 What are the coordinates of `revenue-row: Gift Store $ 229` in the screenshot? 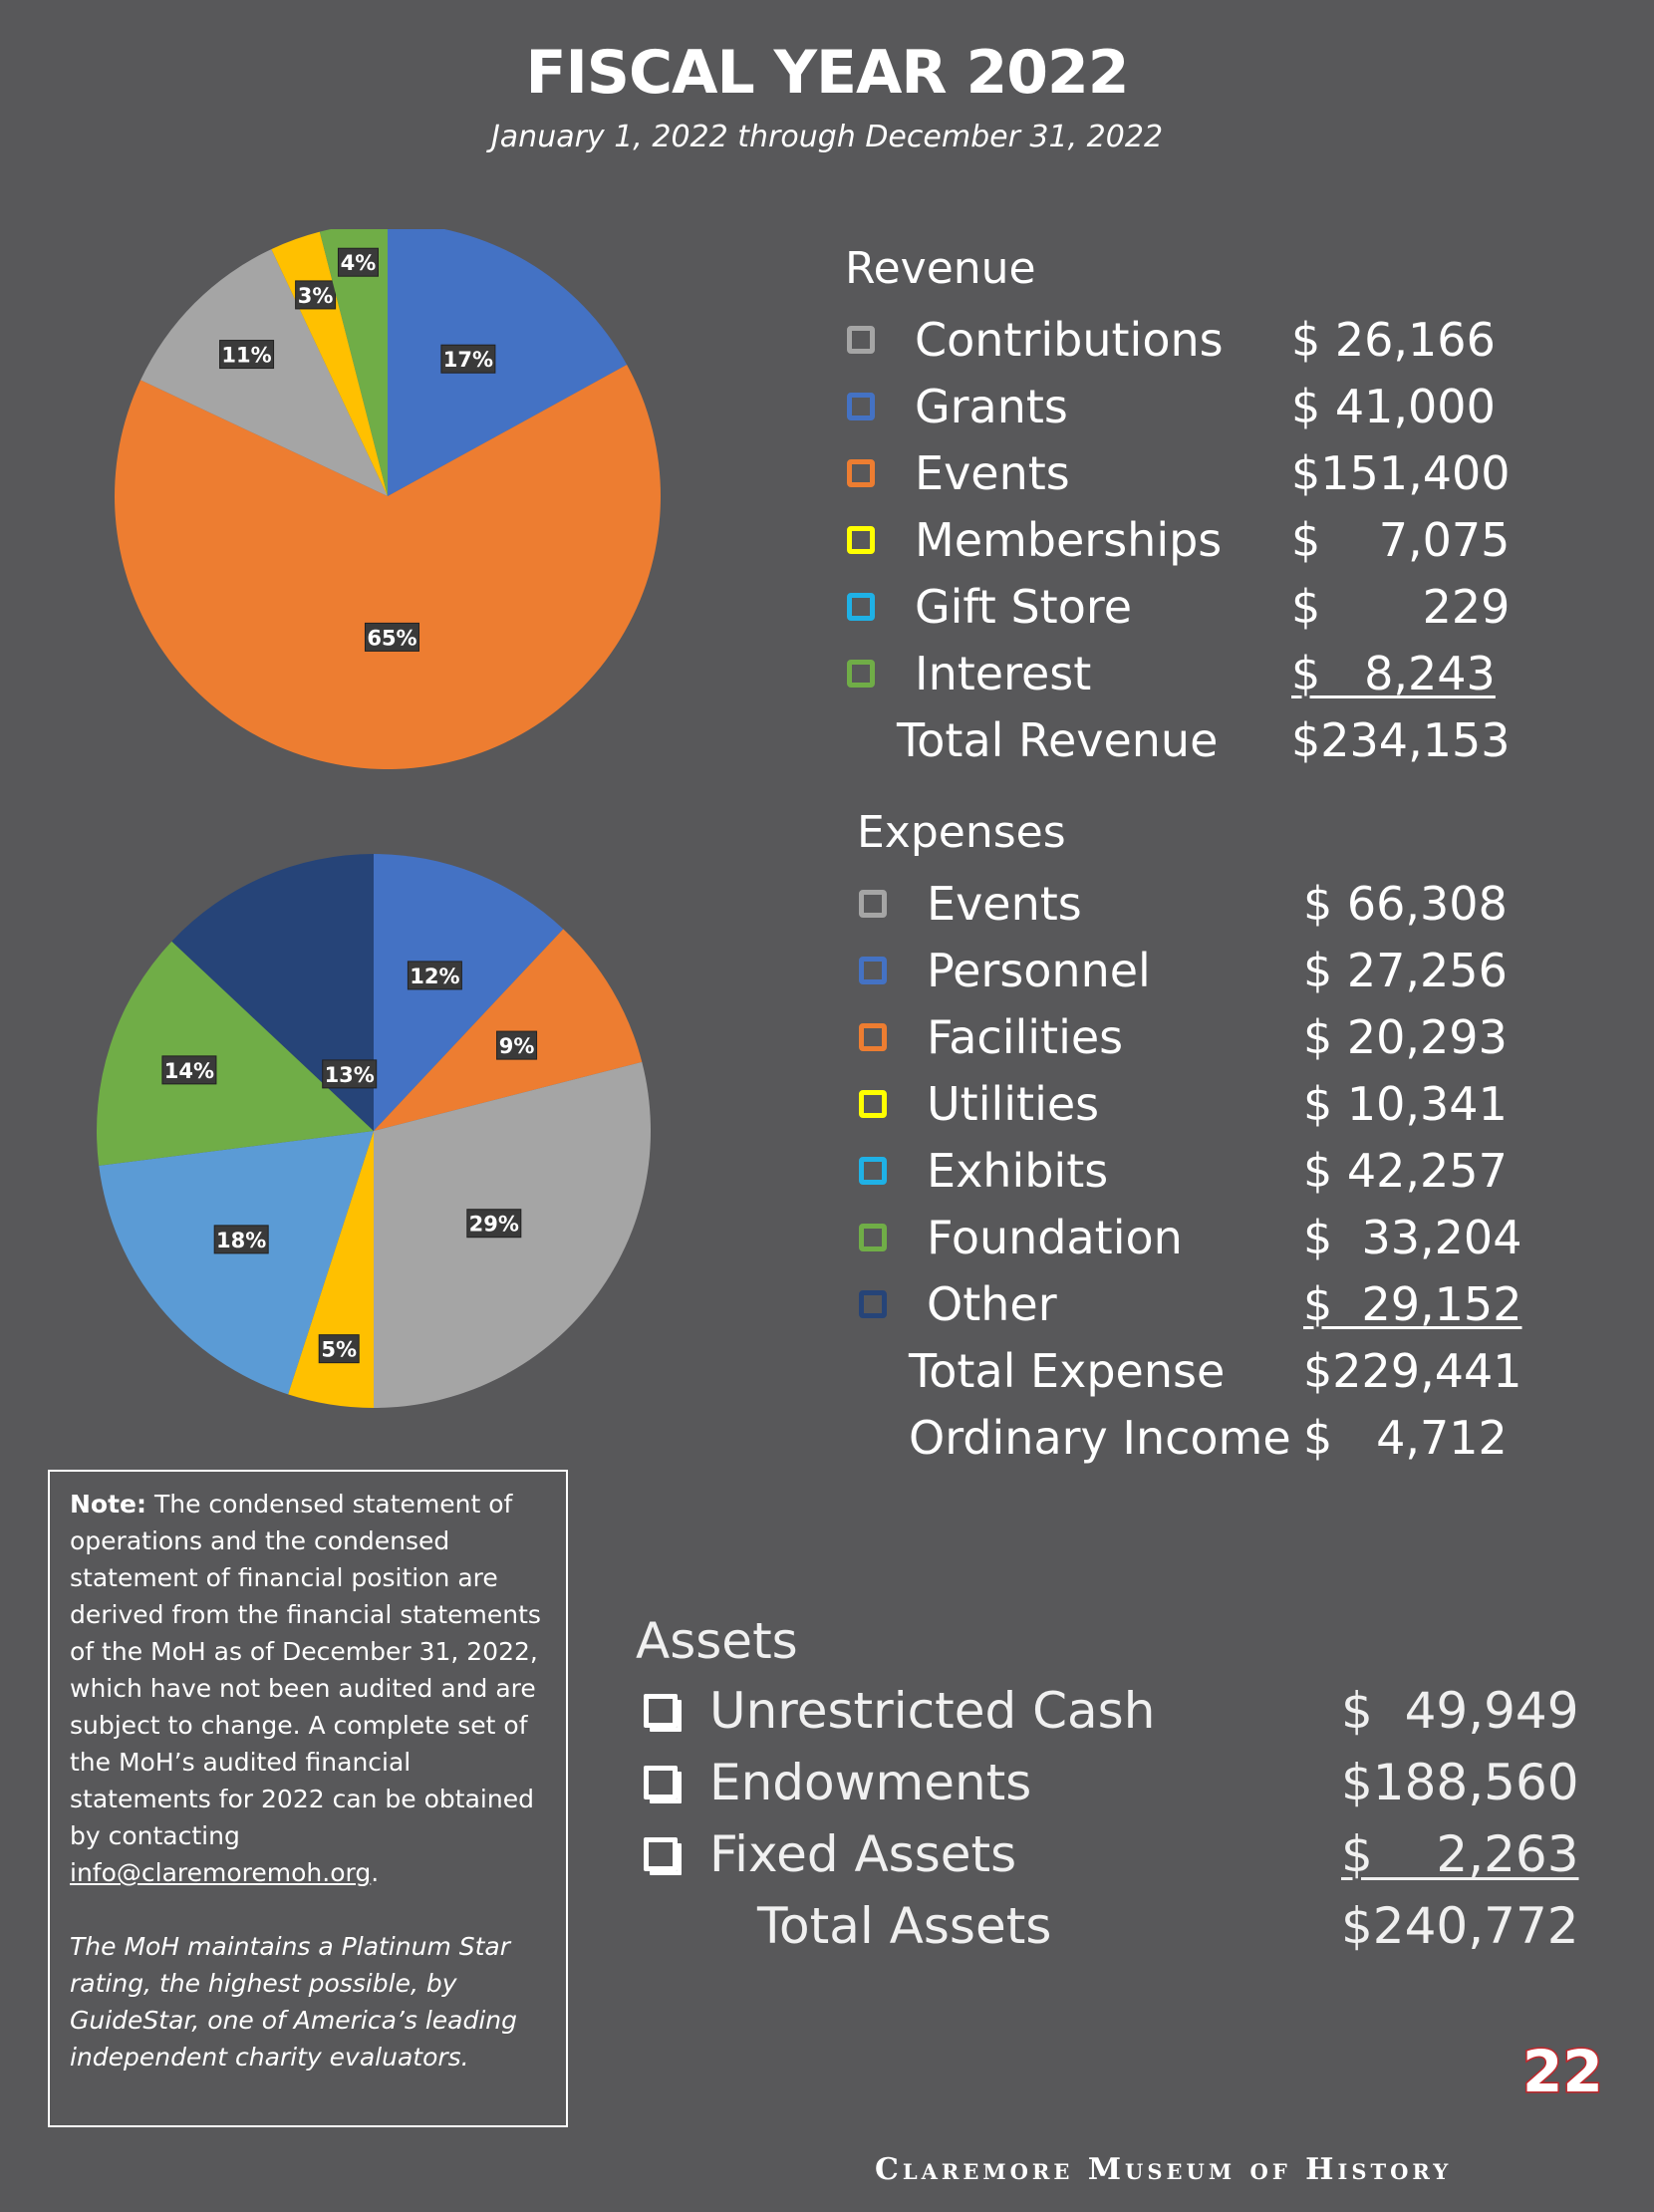 It's located at (1179, 607).